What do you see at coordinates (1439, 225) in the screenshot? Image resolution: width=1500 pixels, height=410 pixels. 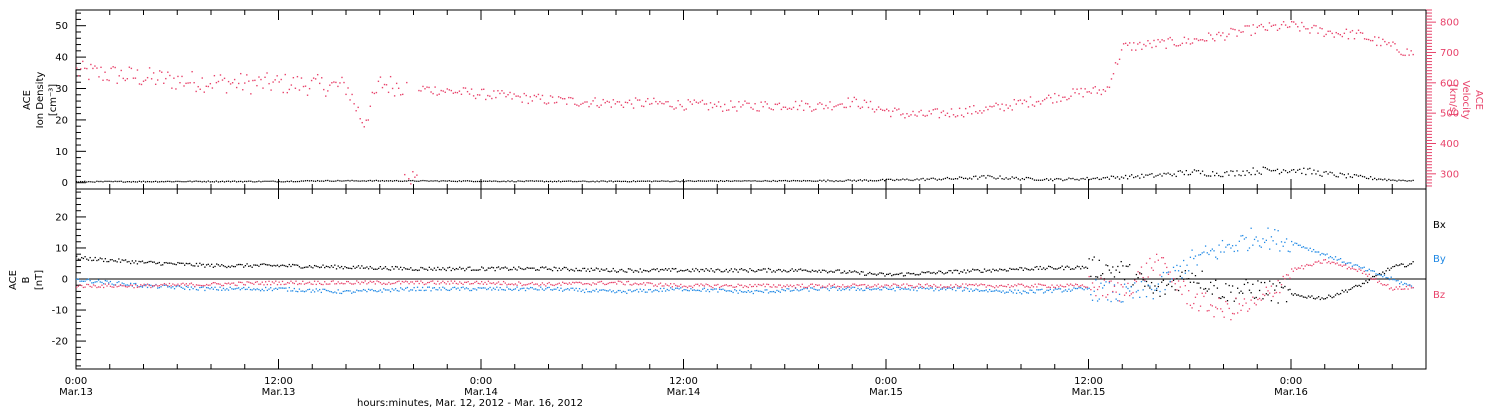 I see `legend-bx: Bx` at bounding box center [1439, 225].